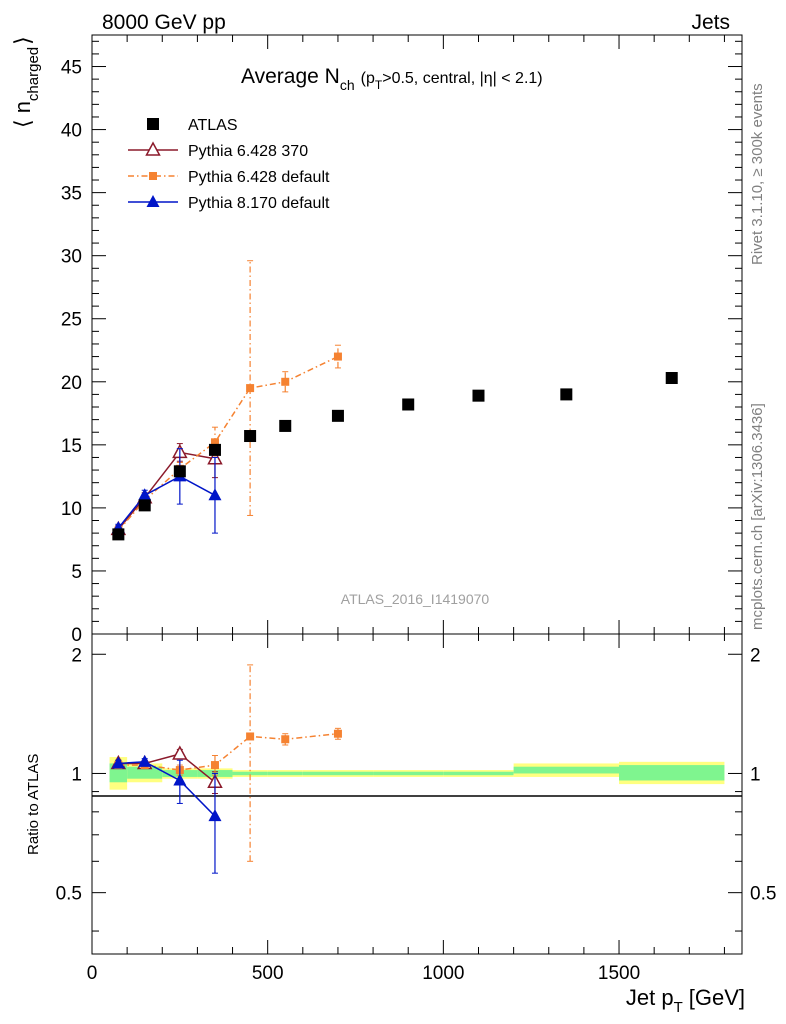 The height and width of the screenshot is (1024, 786). I want to click on ratio-tick-label-left-2: 2, so click(76, 655).